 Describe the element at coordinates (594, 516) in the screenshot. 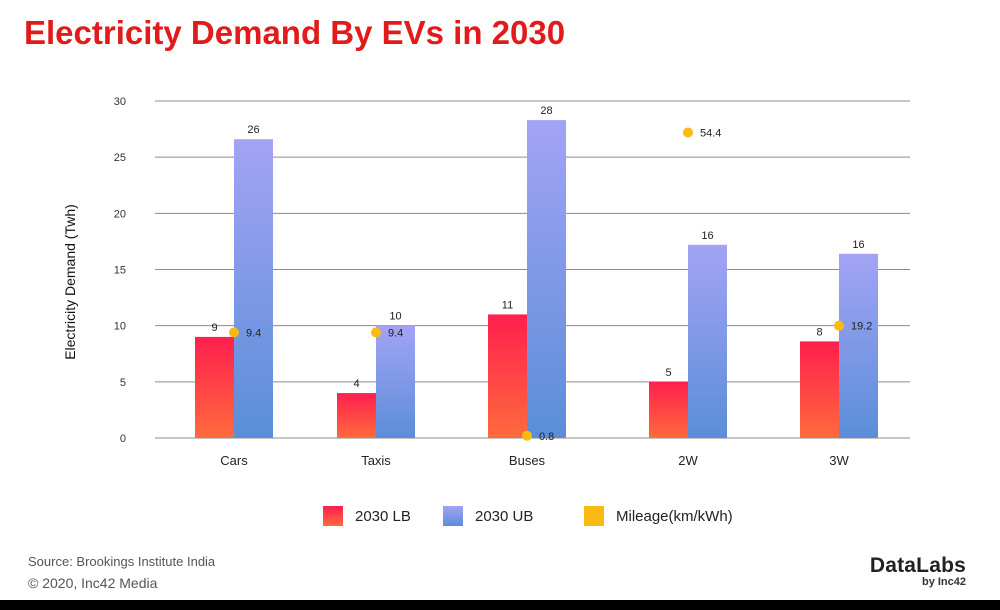

I see `legend-swatch-mileage` at that location.